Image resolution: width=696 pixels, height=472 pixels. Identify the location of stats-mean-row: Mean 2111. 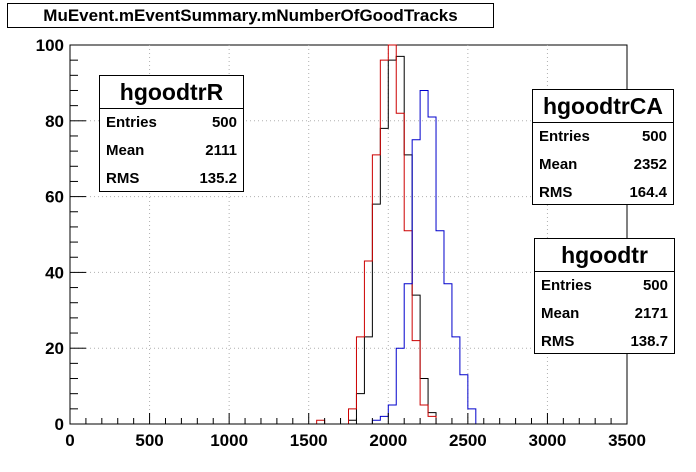
(171, 151).